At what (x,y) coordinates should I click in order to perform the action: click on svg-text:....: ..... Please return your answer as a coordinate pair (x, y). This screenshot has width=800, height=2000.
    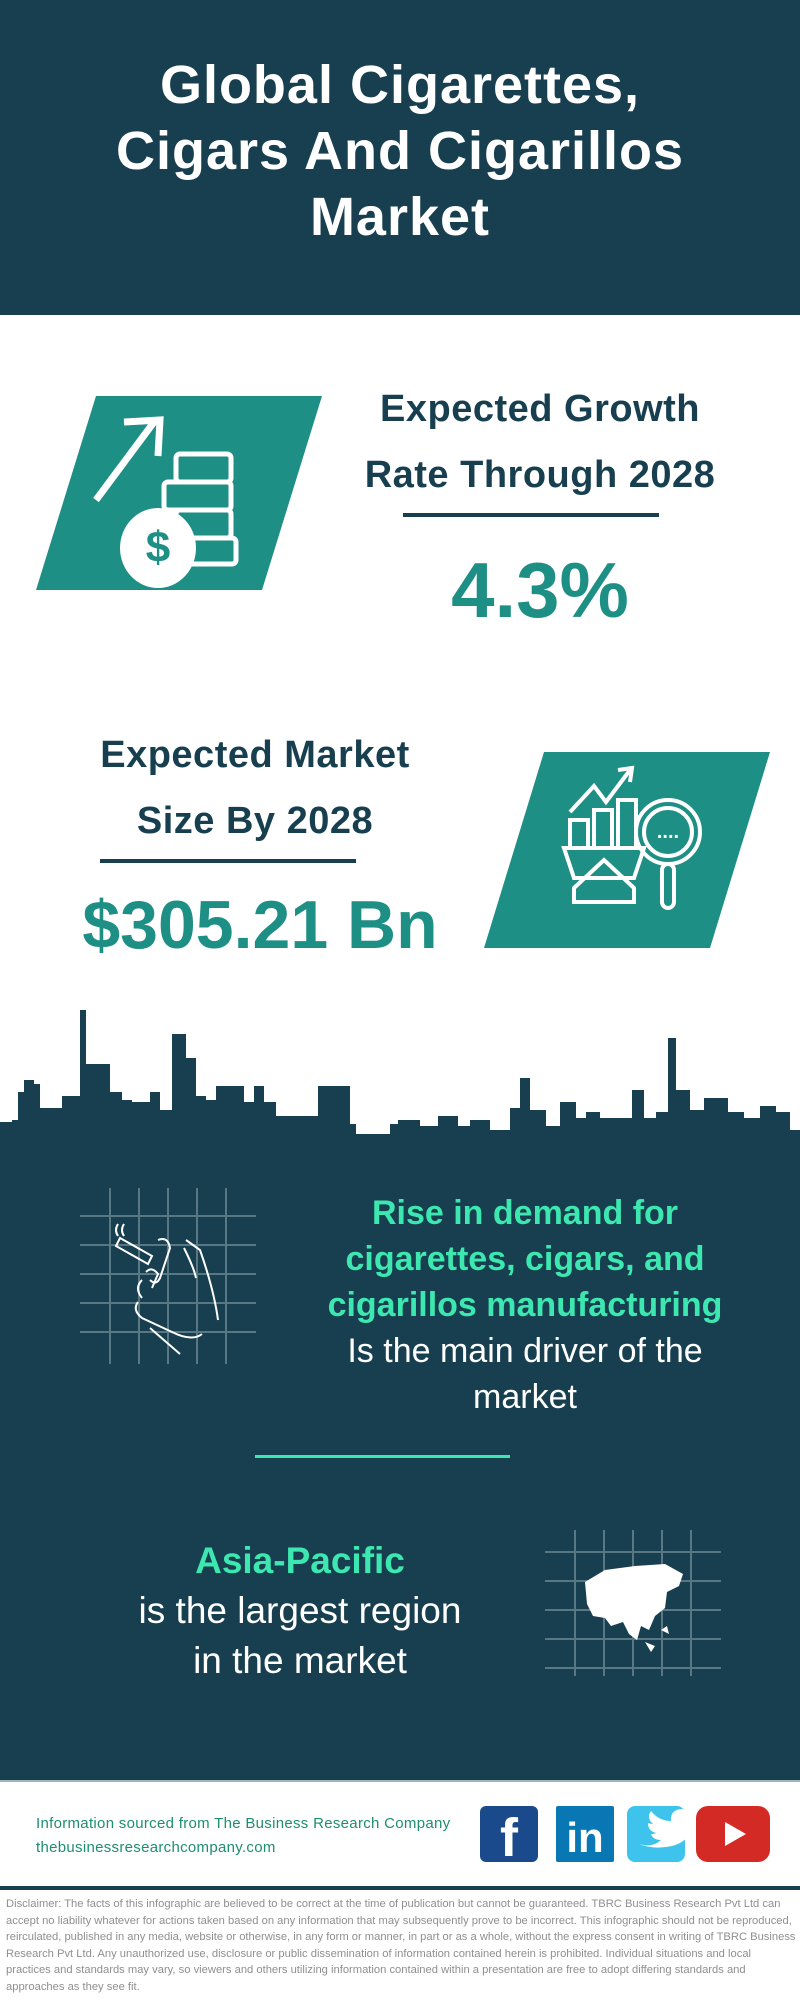
    Looking at the image, I should click on (668, 832).